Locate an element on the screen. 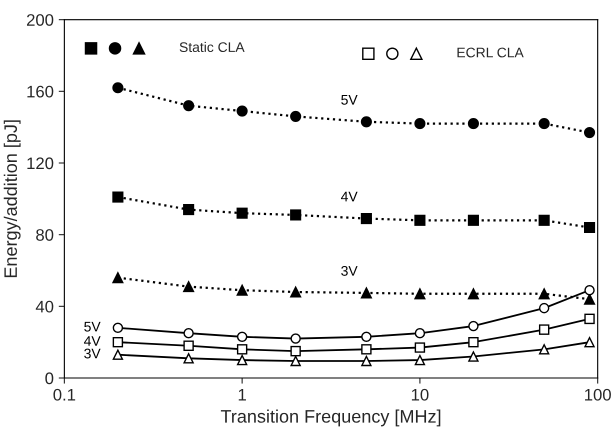  annotation: ECRL CLA is located at coordinates (490, 53).